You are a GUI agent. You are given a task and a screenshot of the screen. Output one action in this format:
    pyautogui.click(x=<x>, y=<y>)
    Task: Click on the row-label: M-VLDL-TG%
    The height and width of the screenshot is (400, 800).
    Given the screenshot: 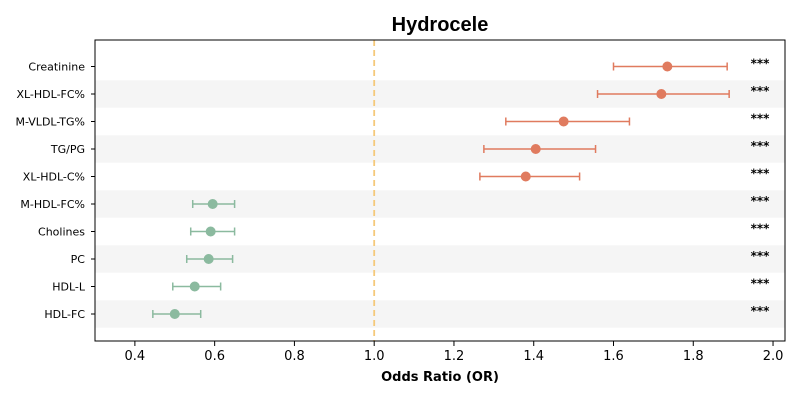 What is the action you would take?
    pyautogui.click(x=50, y=122)
    